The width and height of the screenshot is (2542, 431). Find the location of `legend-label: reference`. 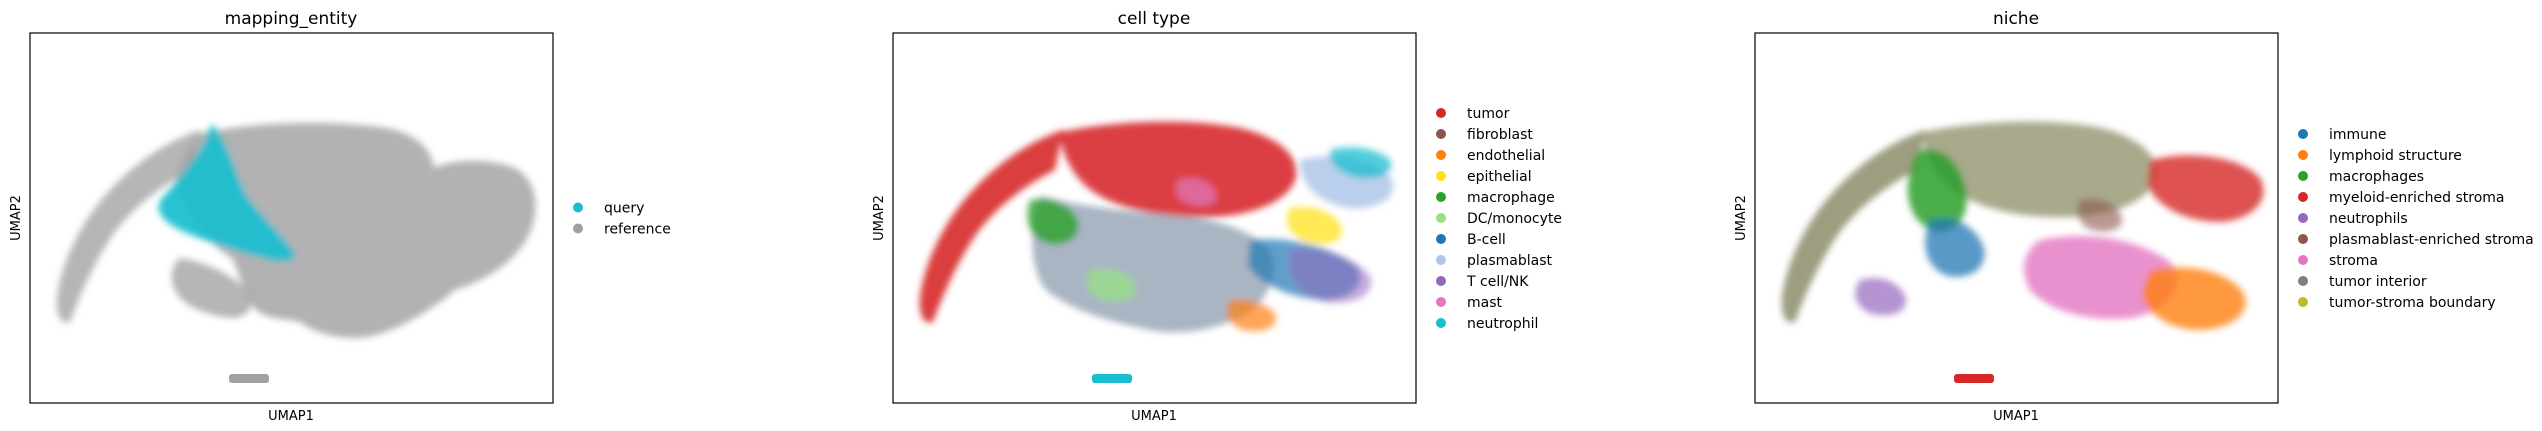

legend-label: reference is located at coordinates (637, 230).